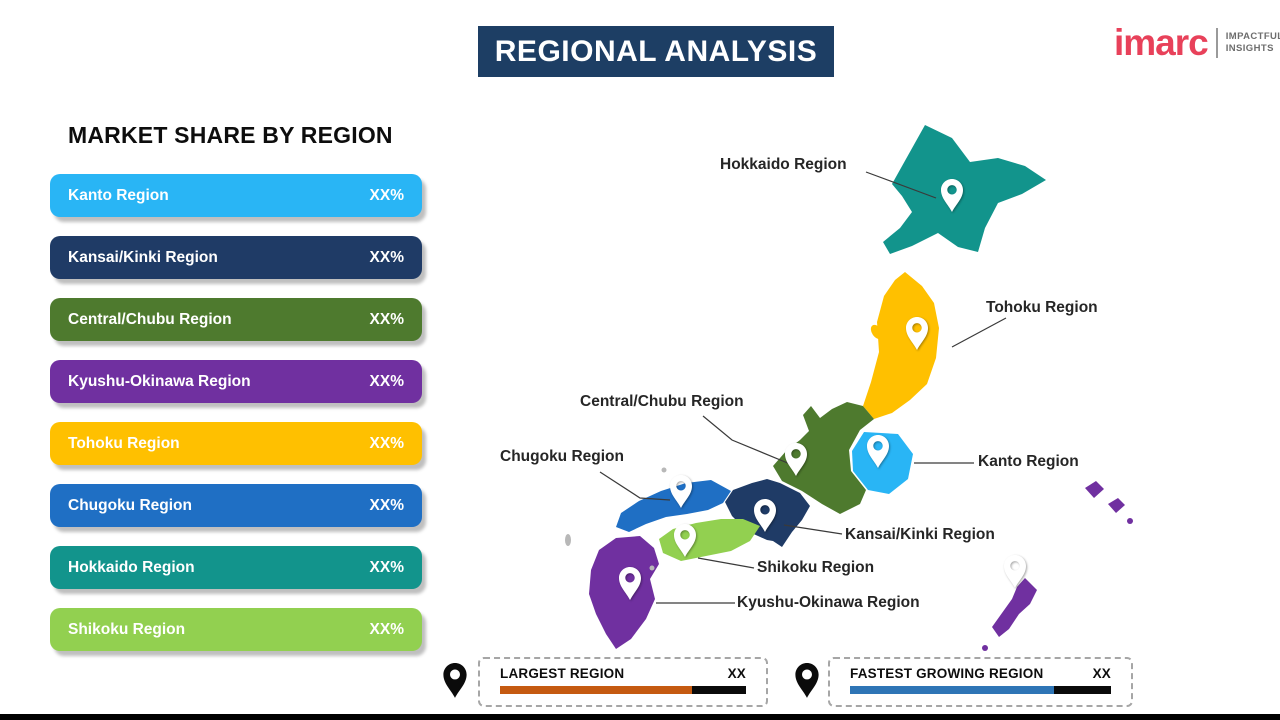 The width and height of the screenshot is (1280, 720). I want to click on map-label-shikoku: Shikoku Region, so click(816, 567).